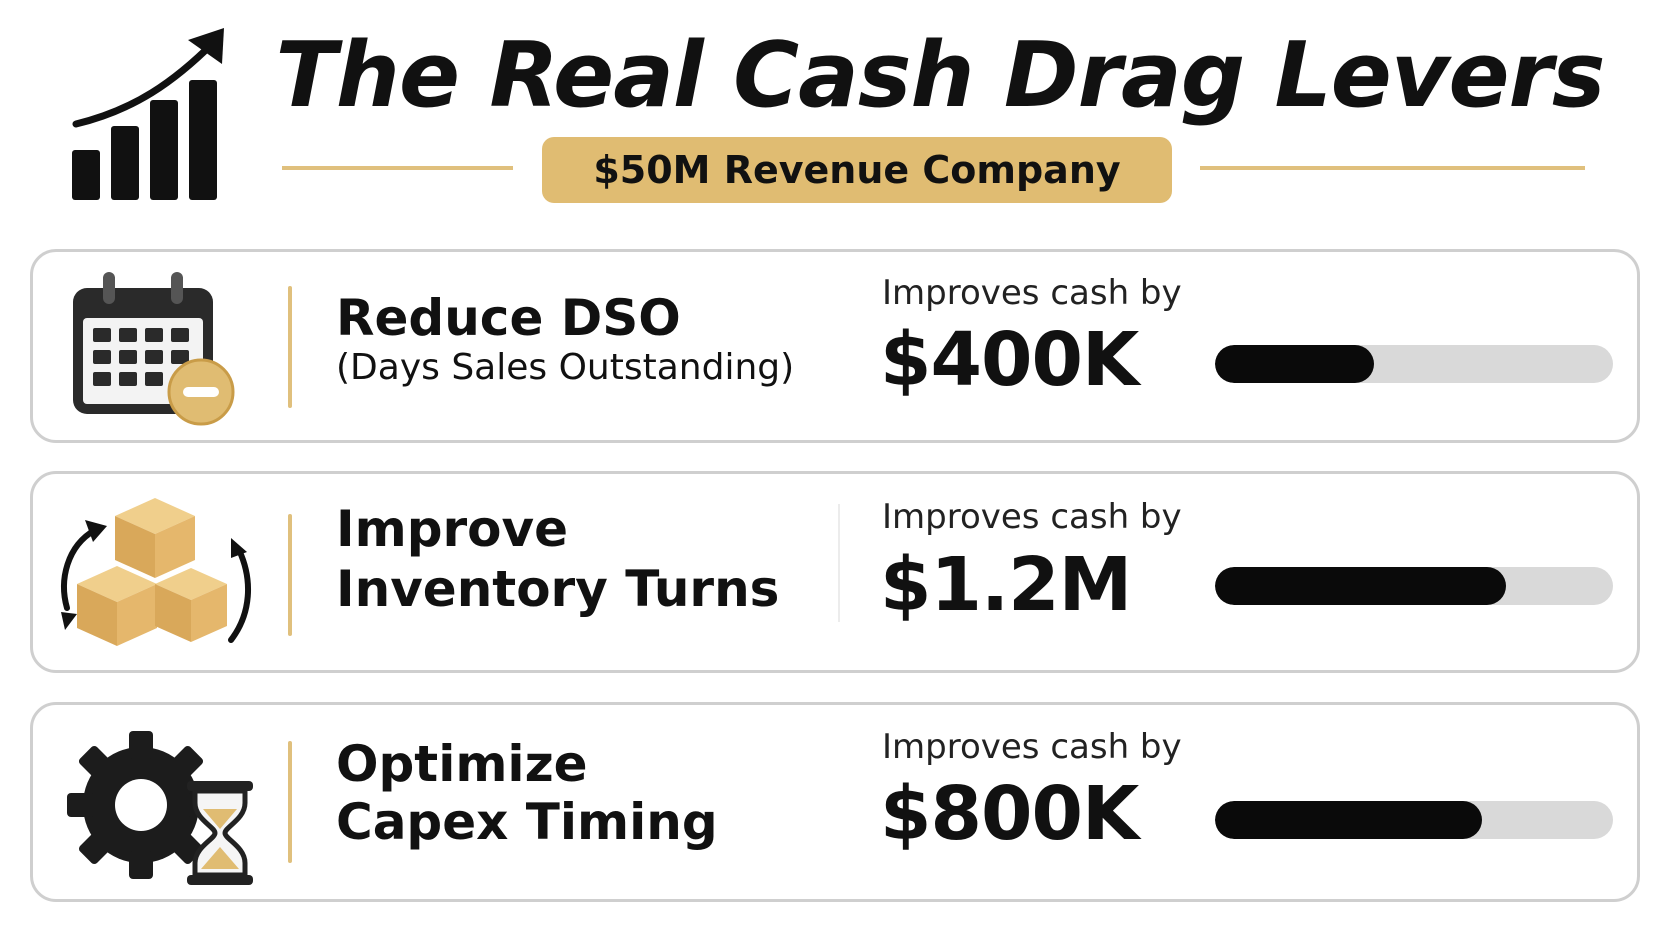  I want to click on lever-title: Improve, so click(452, 529).